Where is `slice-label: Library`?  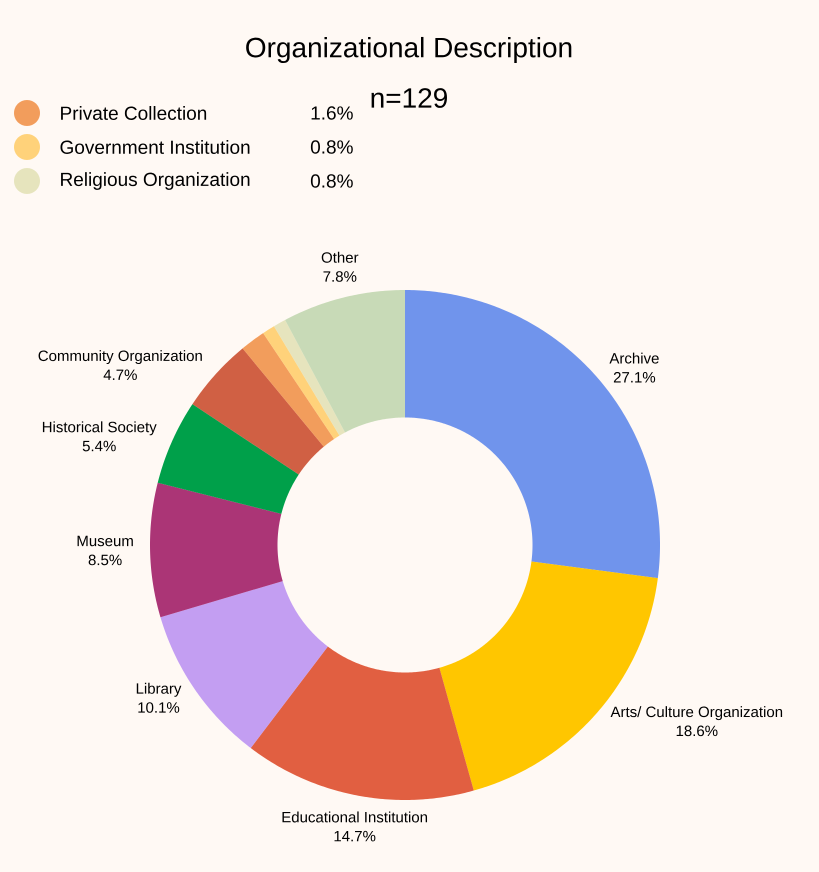 slice-label: Library is located at coordinates (159, 689).